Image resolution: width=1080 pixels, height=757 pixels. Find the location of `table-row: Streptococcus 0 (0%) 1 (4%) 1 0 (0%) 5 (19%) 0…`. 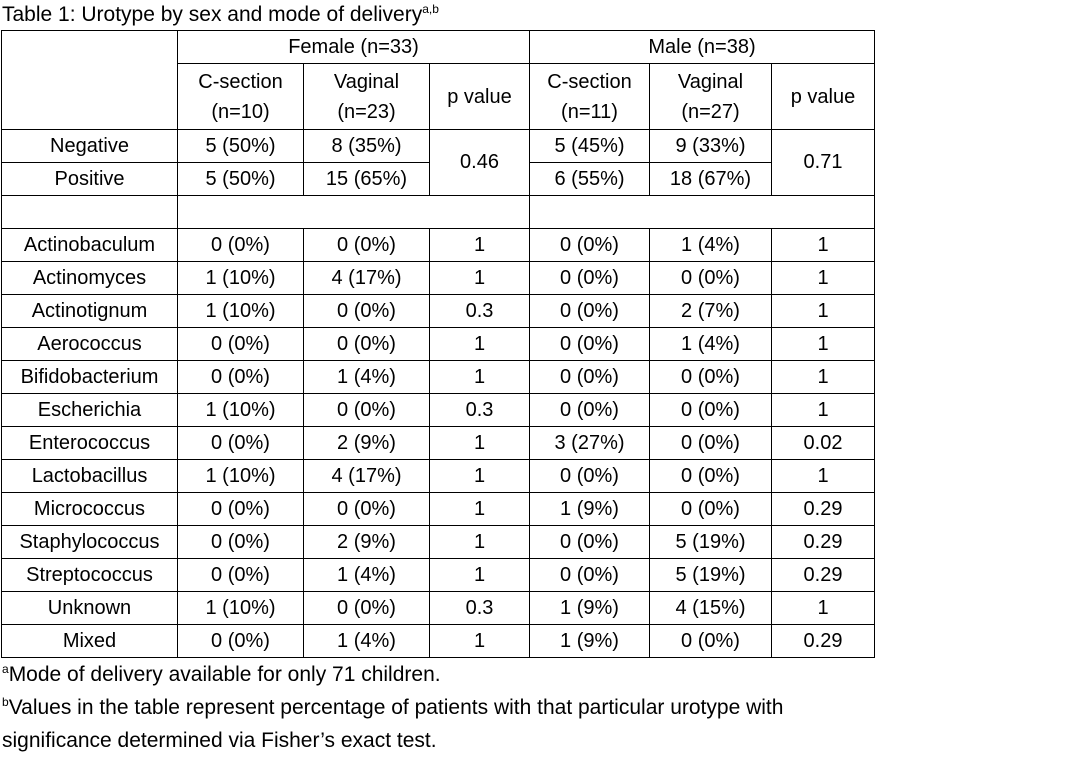

table-row: Streptococcus 0 (0%) 1 (4%) 1 0 (0%) 5 (19%) 0… is located at coordinates (438, 575).